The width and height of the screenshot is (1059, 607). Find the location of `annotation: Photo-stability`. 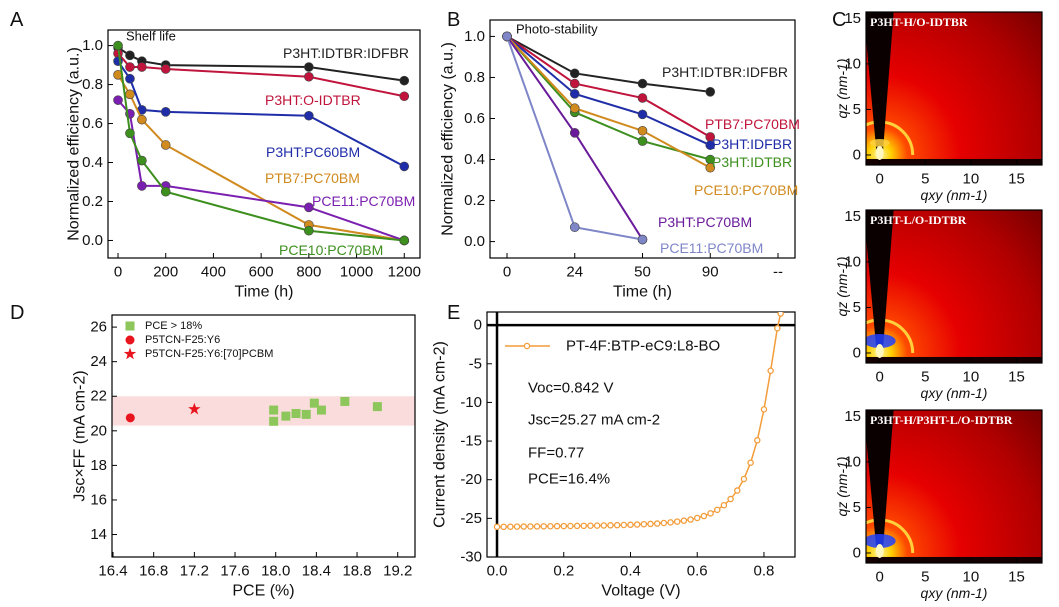

annotation: Photo-stability is located at coordinates (557, 29).